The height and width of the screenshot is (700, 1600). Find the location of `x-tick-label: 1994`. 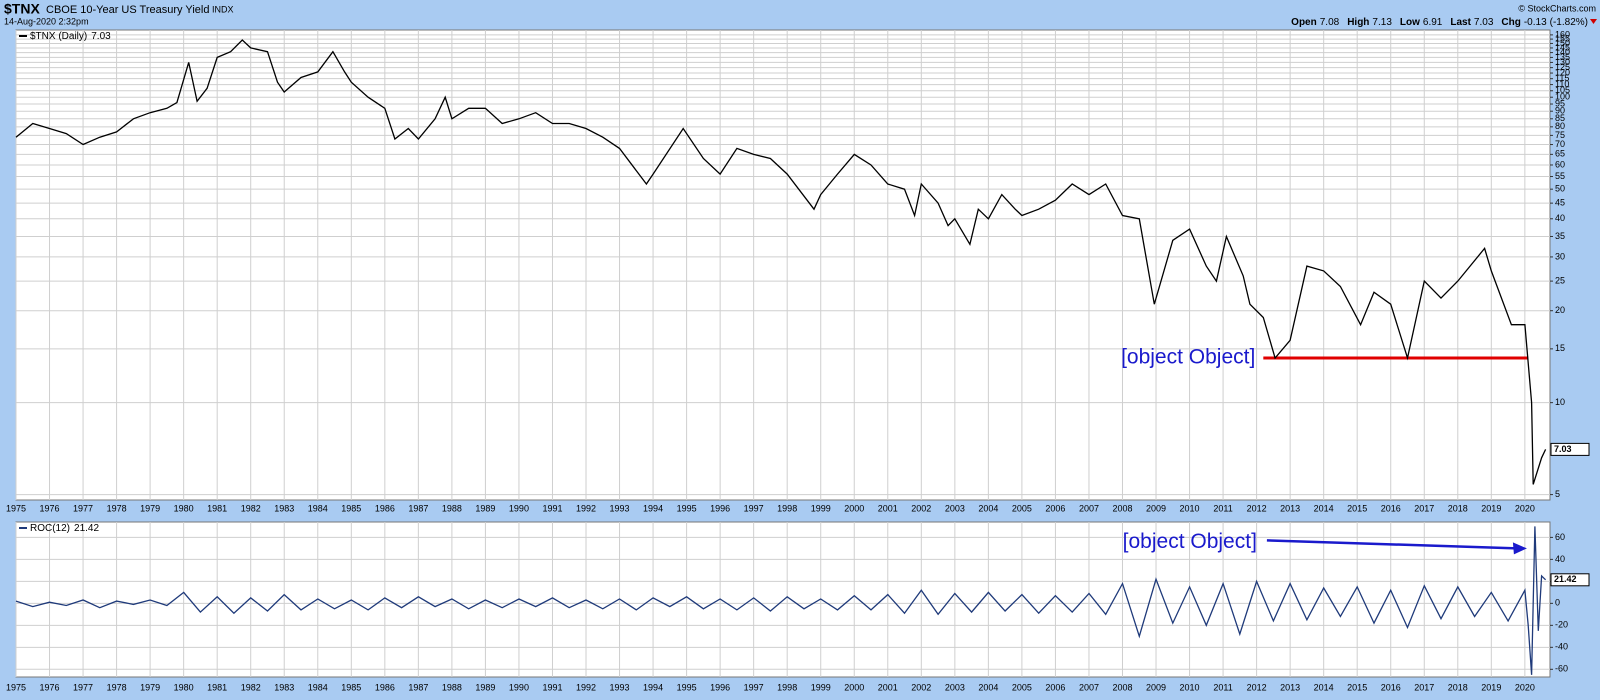

x-tick-label: 1994 is located at coordinates (653, 508).